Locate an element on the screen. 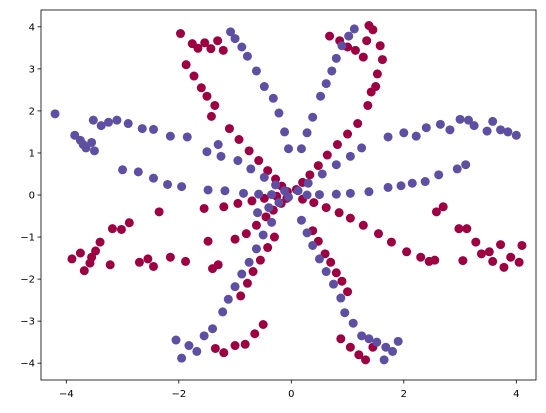 The image size is (546, 413). y-tick-label: −1 is located at coordinates (27, 238).